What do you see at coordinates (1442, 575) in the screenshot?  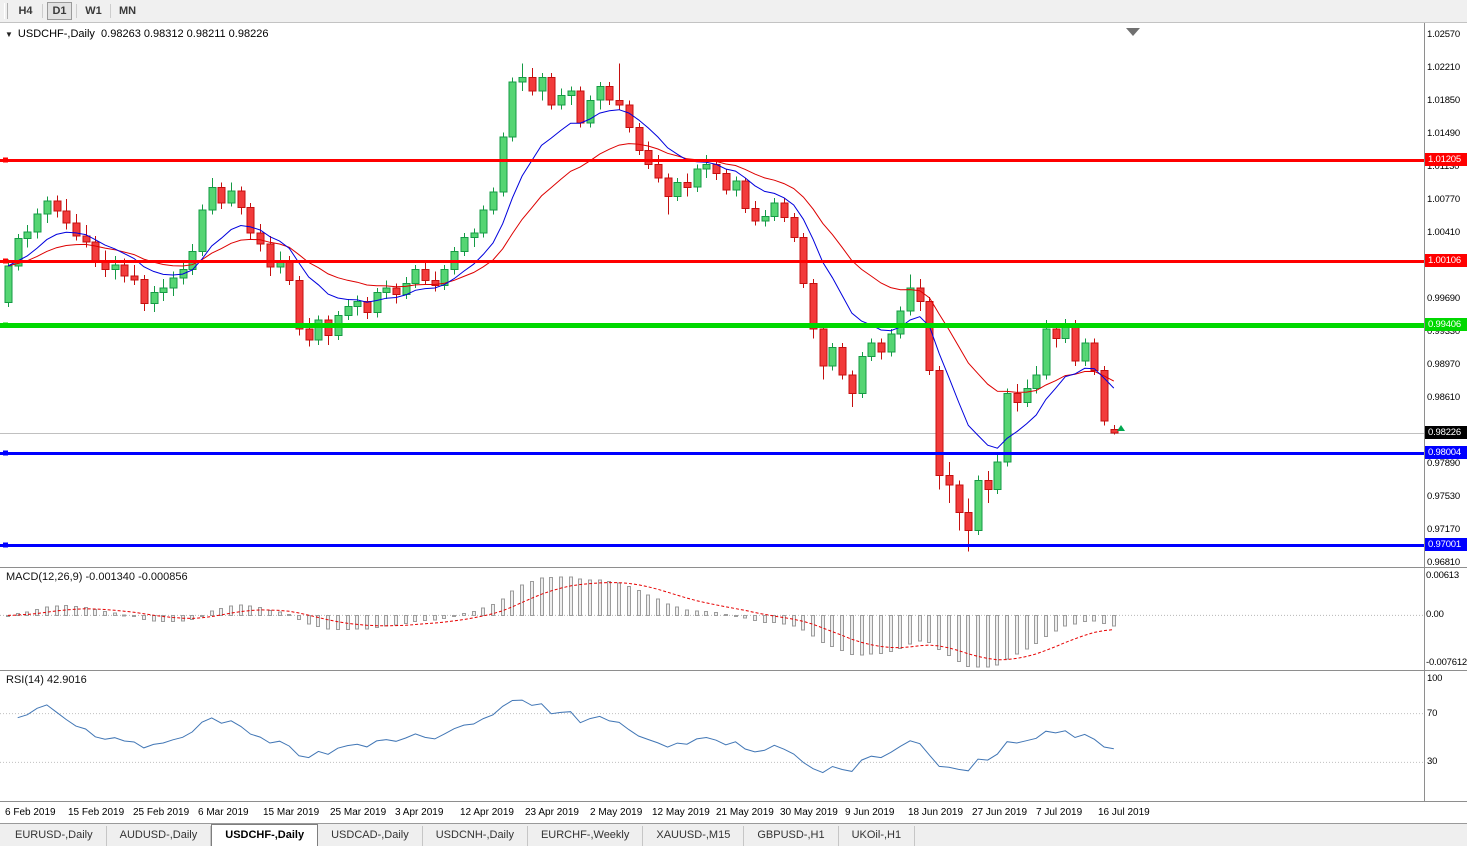 I see `macd-axis-label: 0.00613` at bounding box center [1442, 575].